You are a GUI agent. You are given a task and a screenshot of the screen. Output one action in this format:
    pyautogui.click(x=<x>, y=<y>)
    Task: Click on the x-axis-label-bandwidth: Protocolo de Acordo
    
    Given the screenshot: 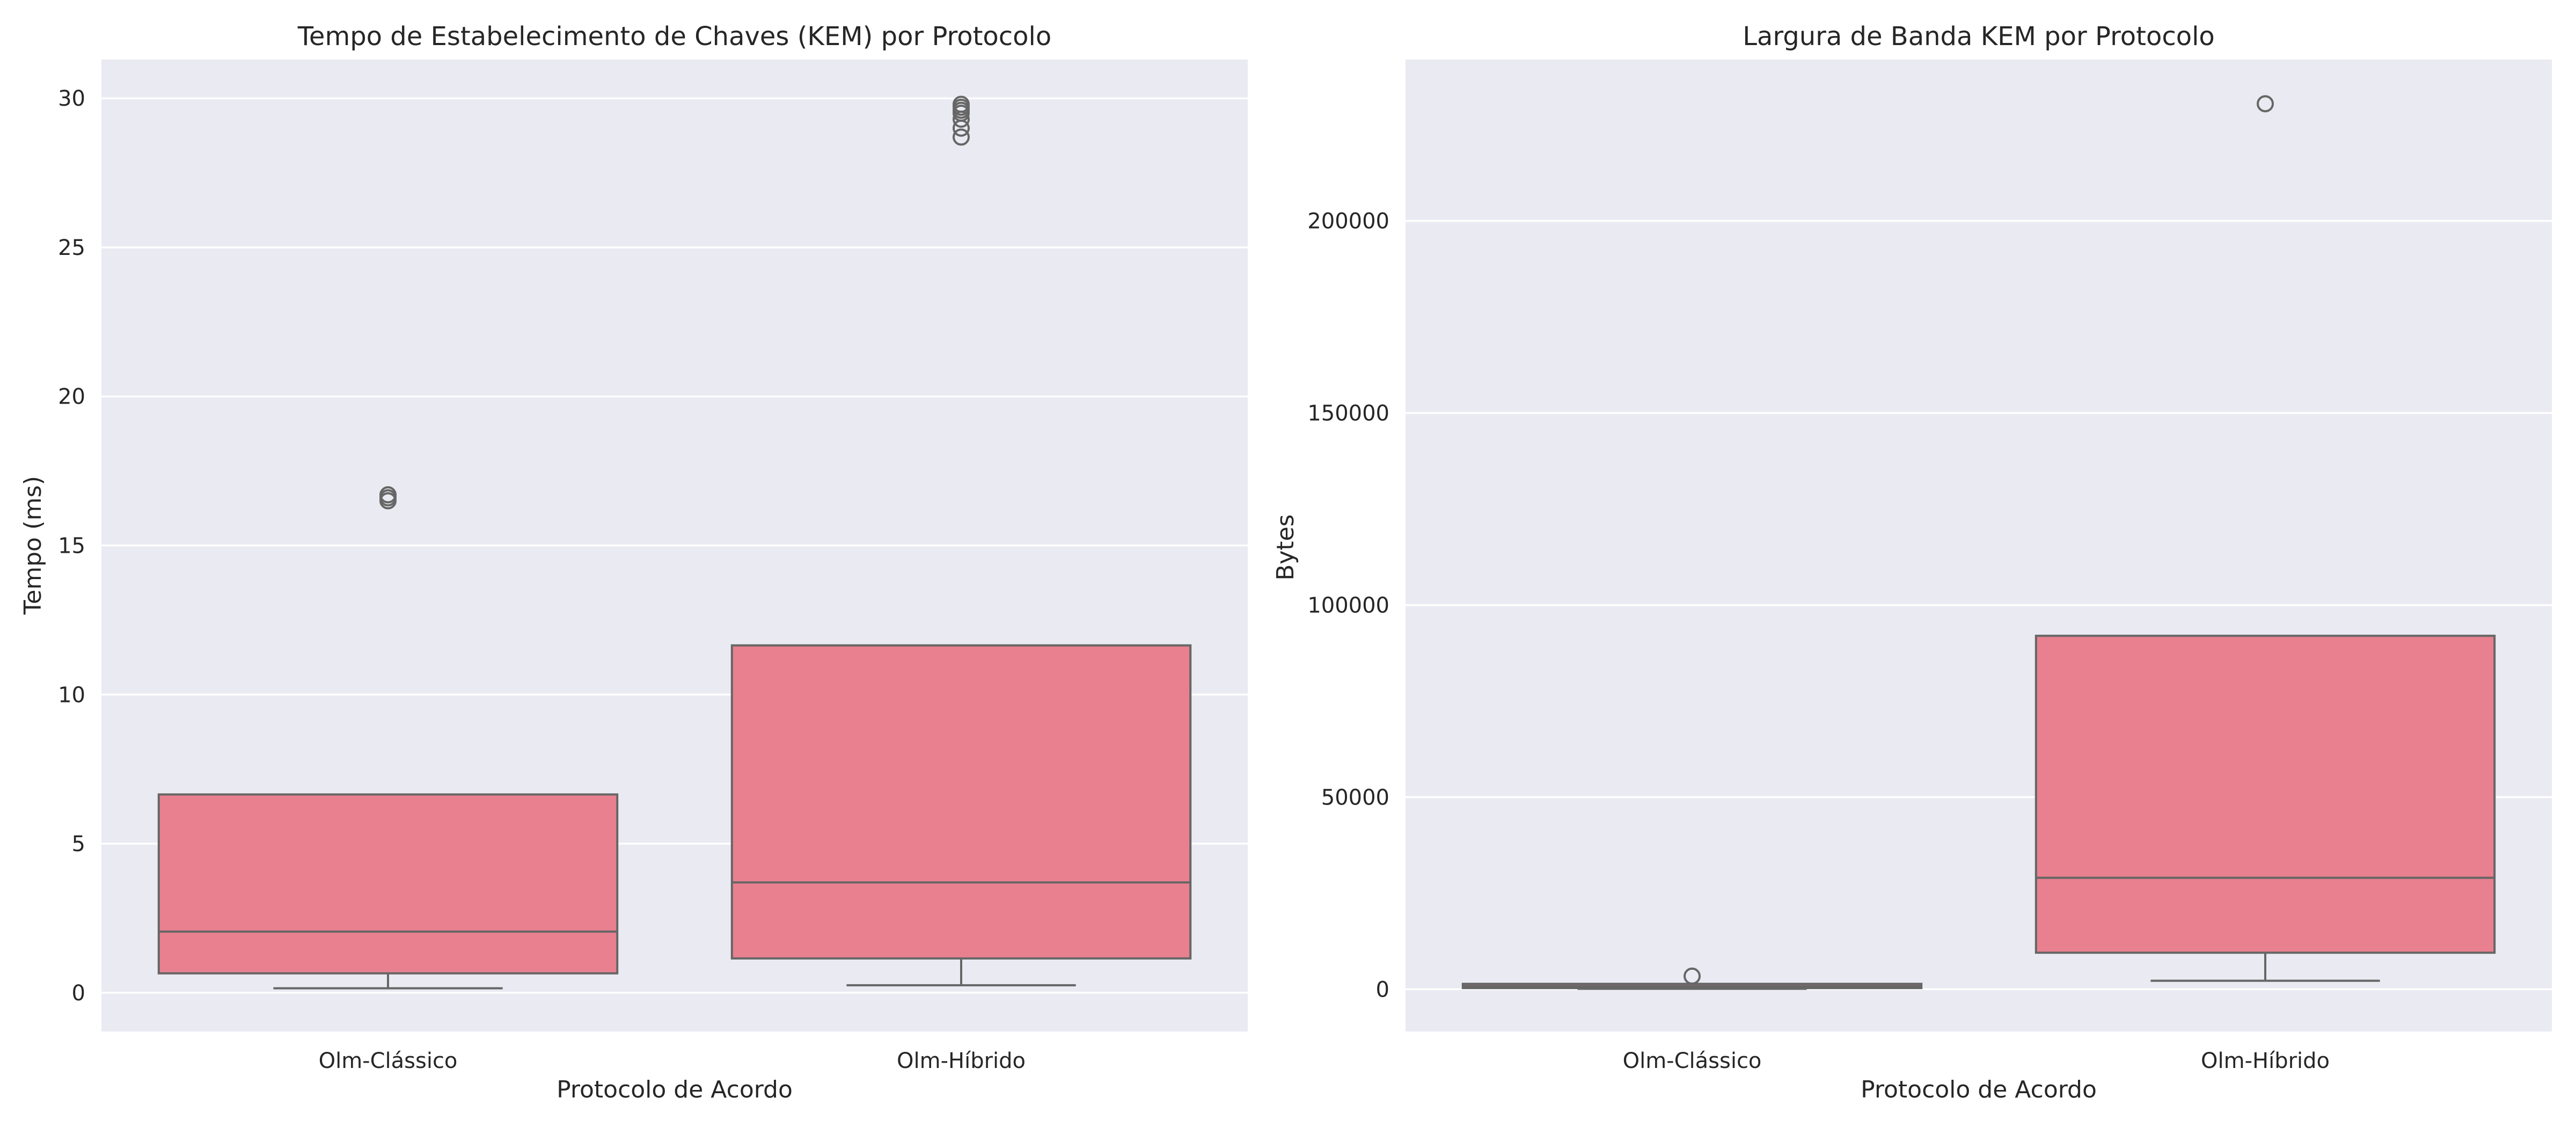 What is the action you would take?
    pyautogui.click(x=1979, y=1089)
    